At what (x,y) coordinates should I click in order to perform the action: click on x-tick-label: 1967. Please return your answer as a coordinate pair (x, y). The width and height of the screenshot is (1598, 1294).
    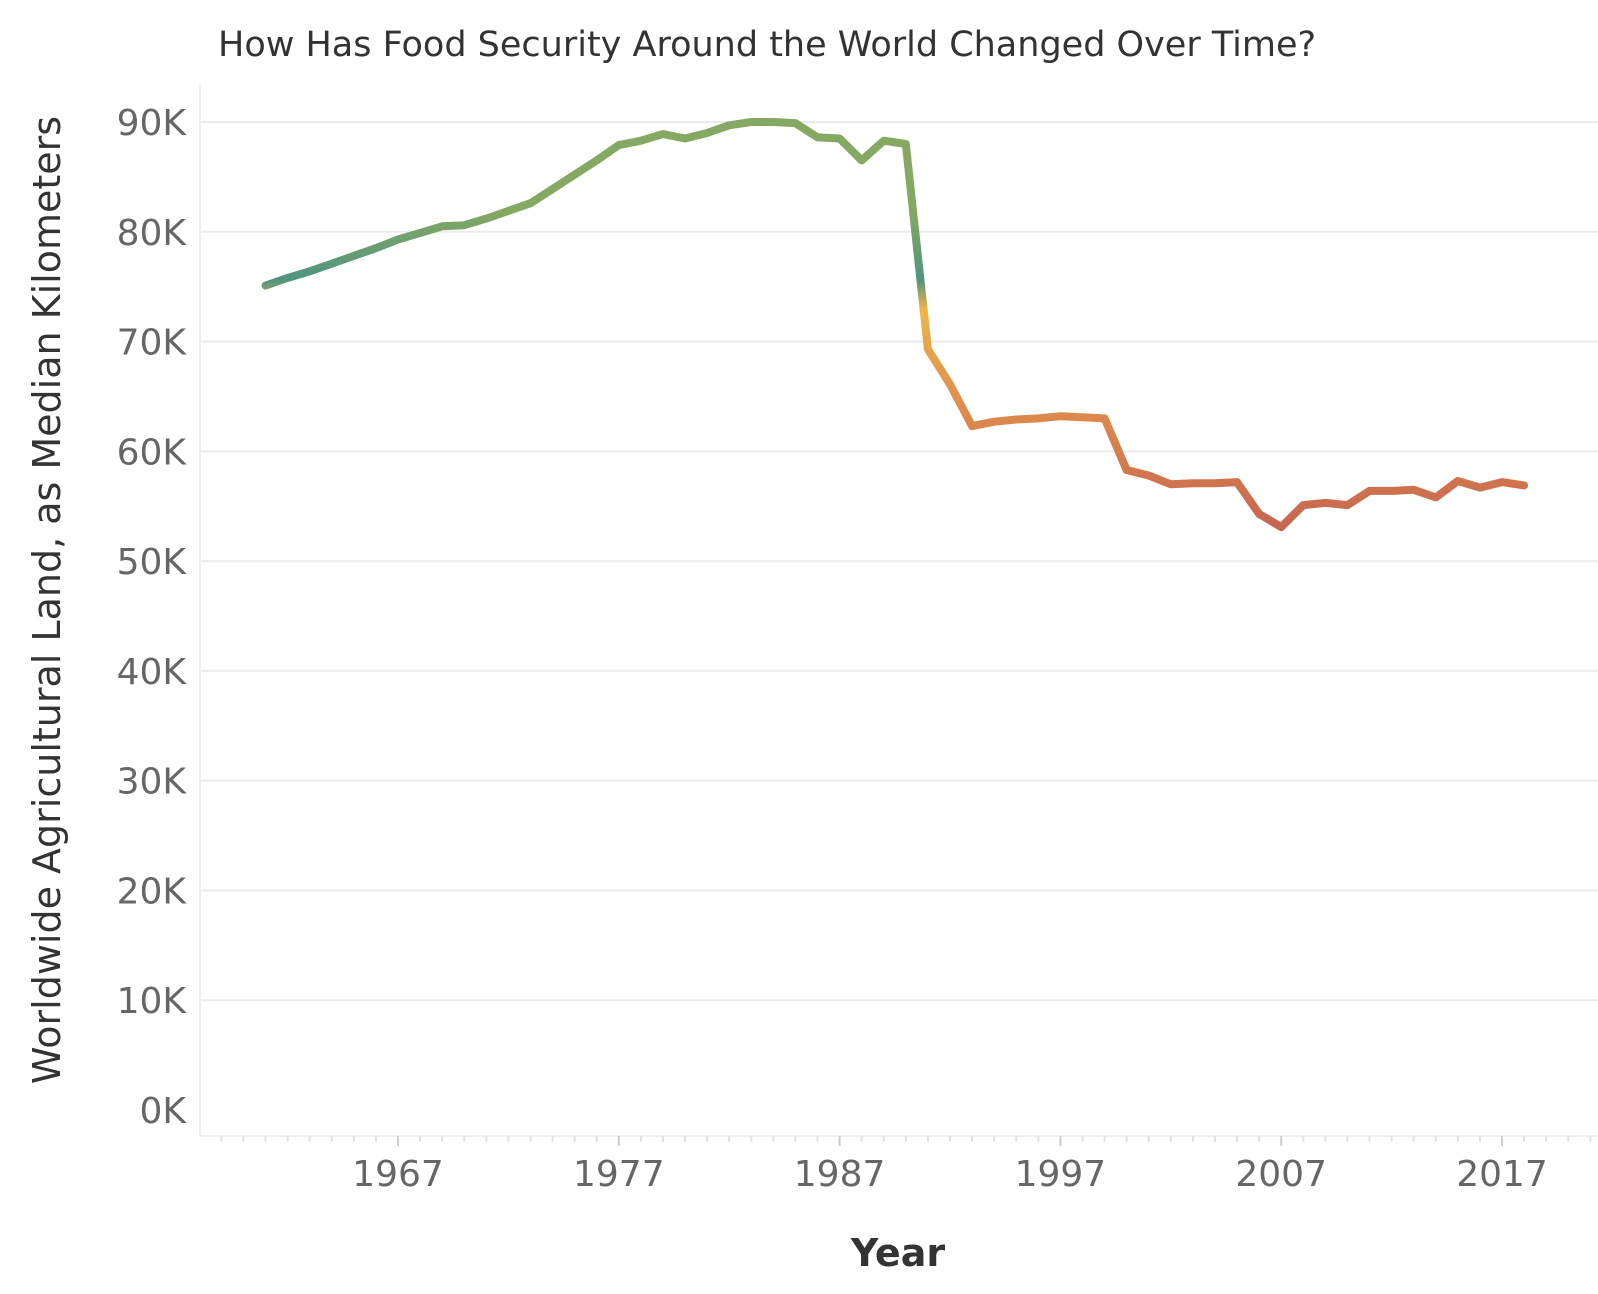
    Looking at the image, I should click on (398, 1174).